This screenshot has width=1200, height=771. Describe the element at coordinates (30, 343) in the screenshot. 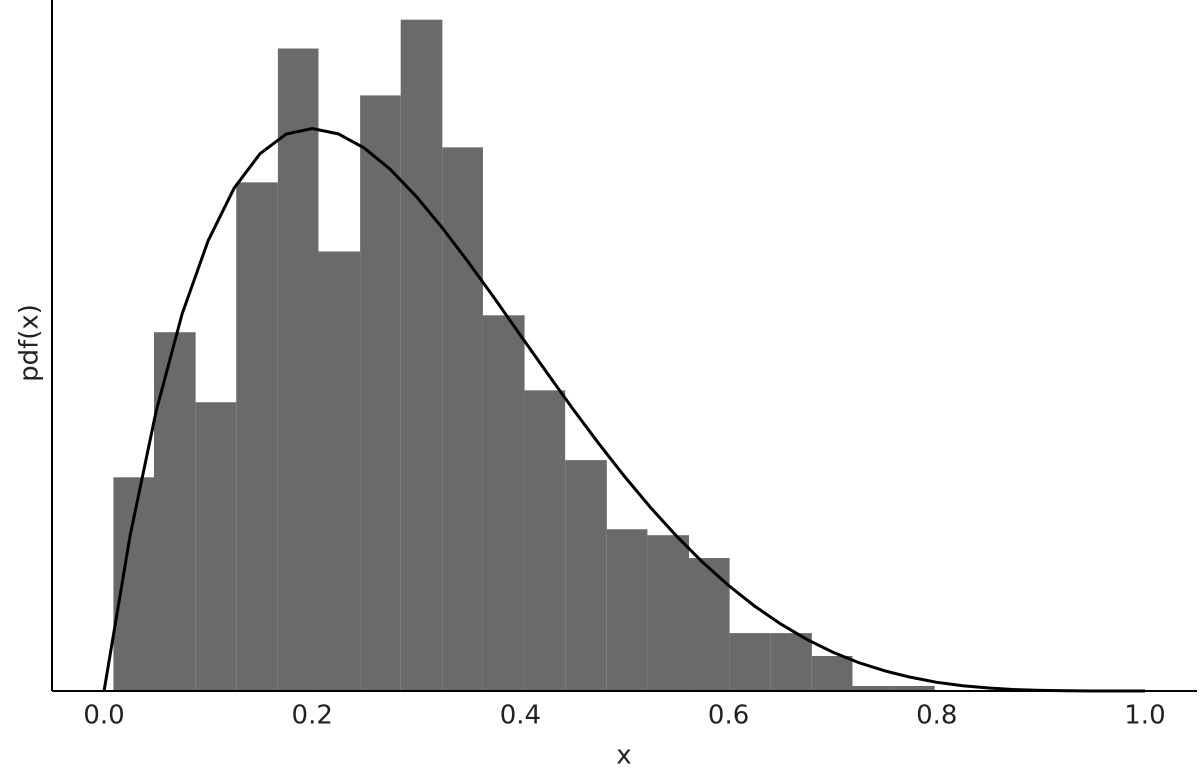

I see `y-axis-label: pdf(x)` at that location.